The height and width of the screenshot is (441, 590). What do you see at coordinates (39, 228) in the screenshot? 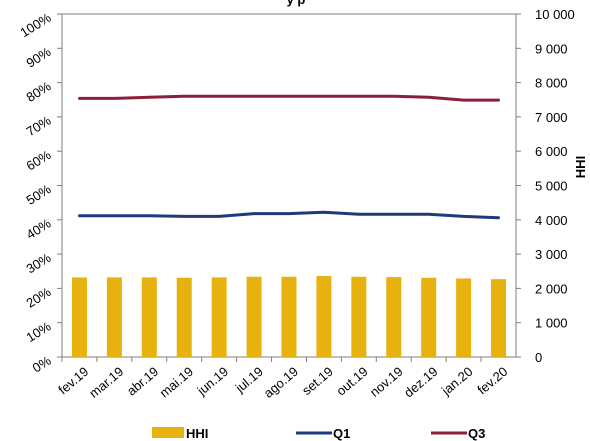
I see `y-left-tick-label: 40%` at bounding box center [39, 228].